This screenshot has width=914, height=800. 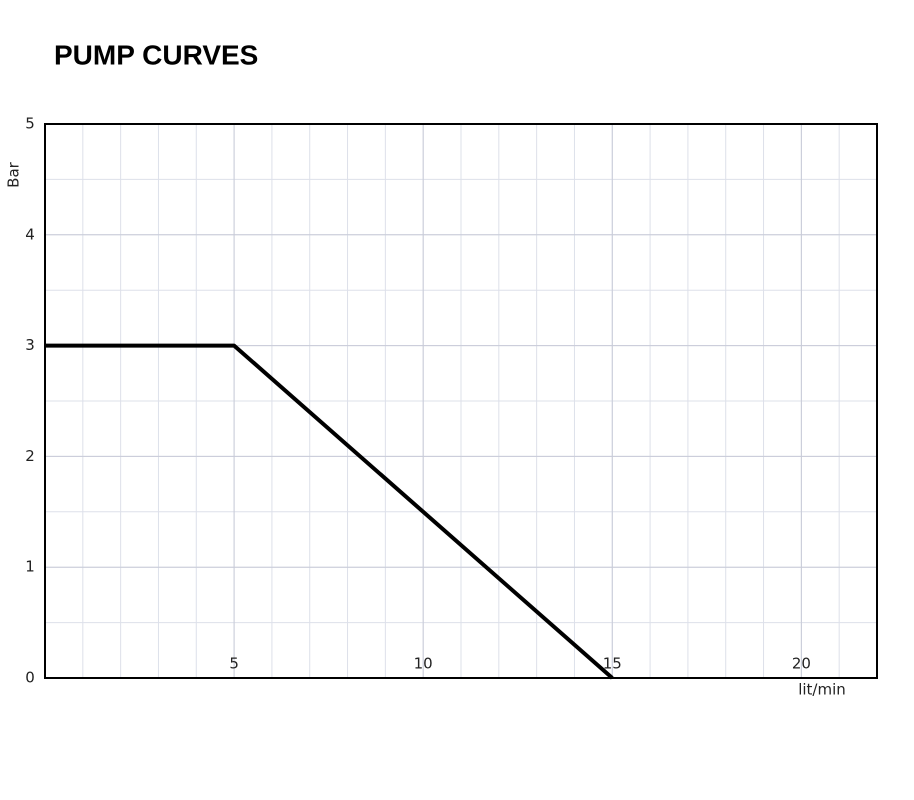 I want to click on y-tick-label: 1, so click(x=30, y=567).